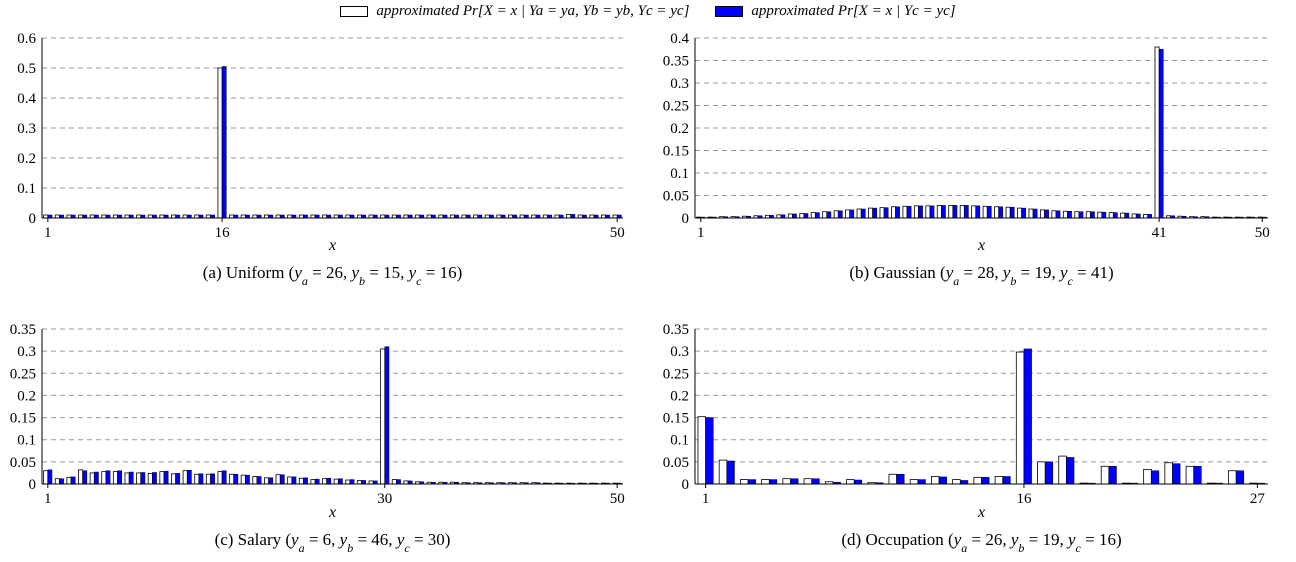  I want to click on y-tick-label: 0.4, so click(679, 39).